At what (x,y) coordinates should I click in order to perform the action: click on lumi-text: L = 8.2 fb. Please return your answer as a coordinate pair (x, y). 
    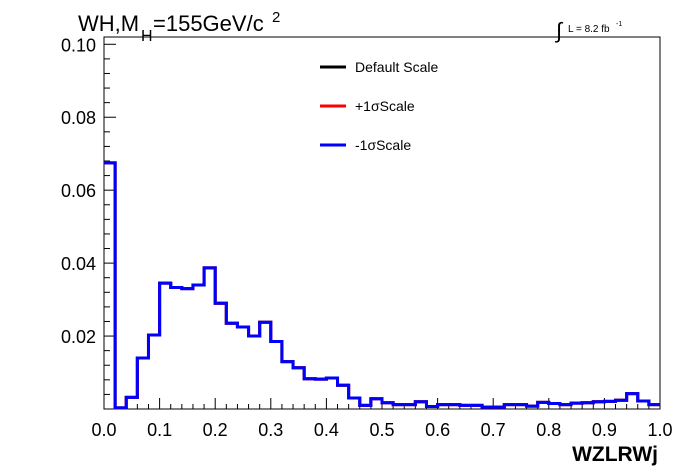
    Looking at the image, I should click on (589, 29).